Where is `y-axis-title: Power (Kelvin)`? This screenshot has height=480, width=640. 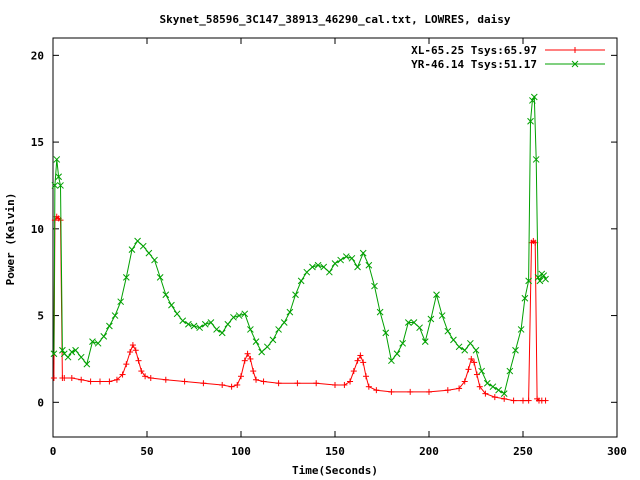
y-axis-title: Power (Kelvin) is located at coordinates (10, 239).